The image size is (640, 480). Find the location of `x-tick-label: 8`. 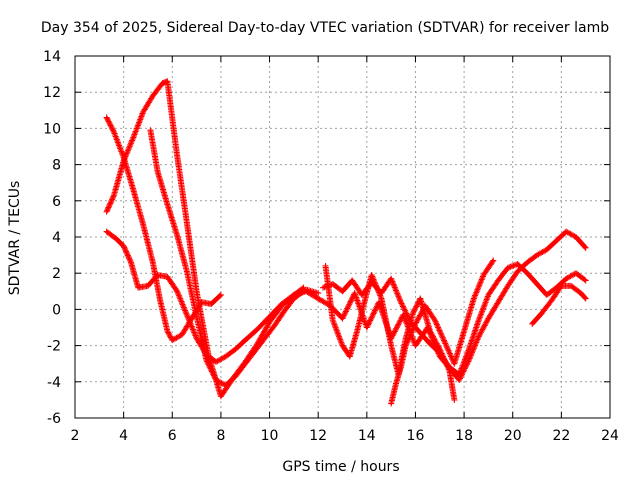

x-tick-label: 8 is located at coordinates (220, 436).